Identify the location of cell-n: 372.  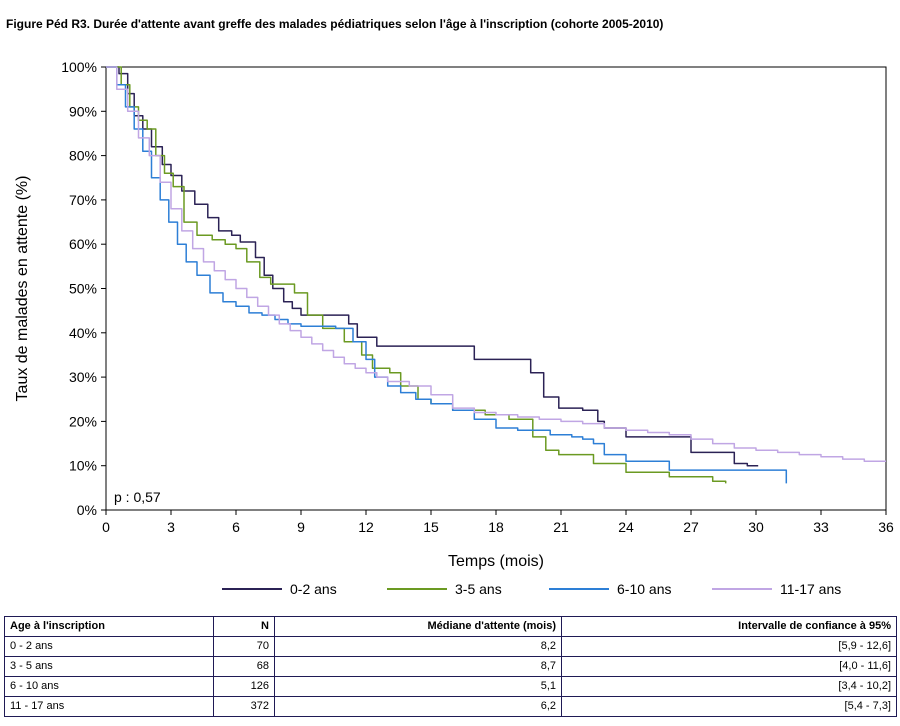
(244, 706).